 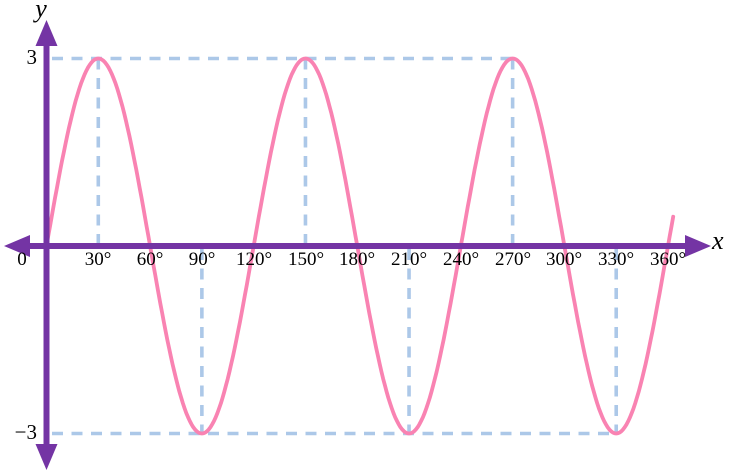 What do you see at coordinates (254, 259) in the screenshot?
I see `x-tick-label-120: 120°` at bounding box center [254, 259].